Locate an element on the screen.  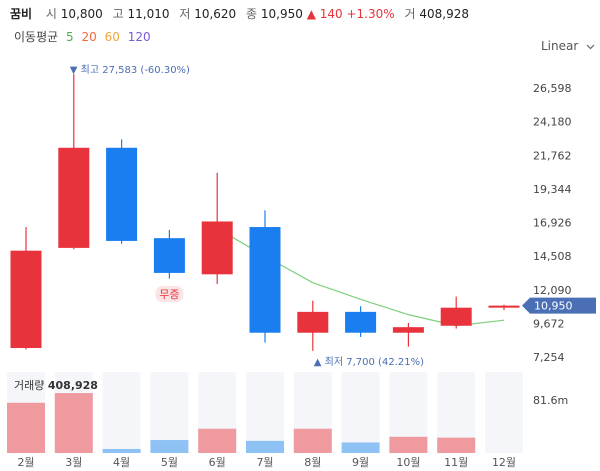
stock-name: 꿈비 is located at coordinates (21, 14).